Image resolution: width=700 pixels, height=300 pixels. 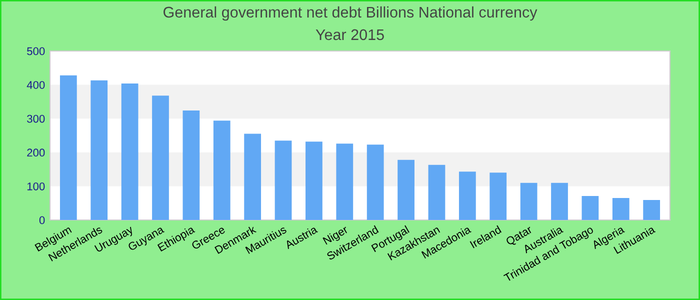 I want to click on y-tick-label: 0, so click(x=42, y=220).